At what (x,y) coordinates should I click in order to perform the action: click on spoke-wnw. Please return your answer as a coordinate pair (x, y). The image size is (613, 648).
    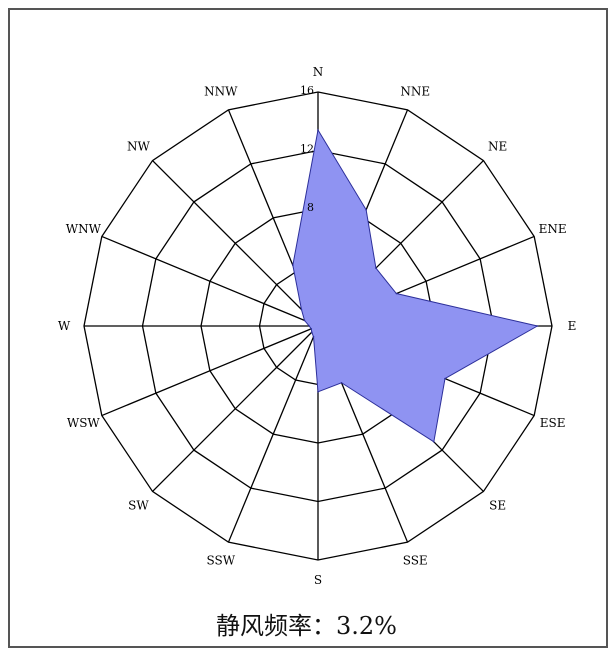
    Looking at the image, I should click on (210, 281).